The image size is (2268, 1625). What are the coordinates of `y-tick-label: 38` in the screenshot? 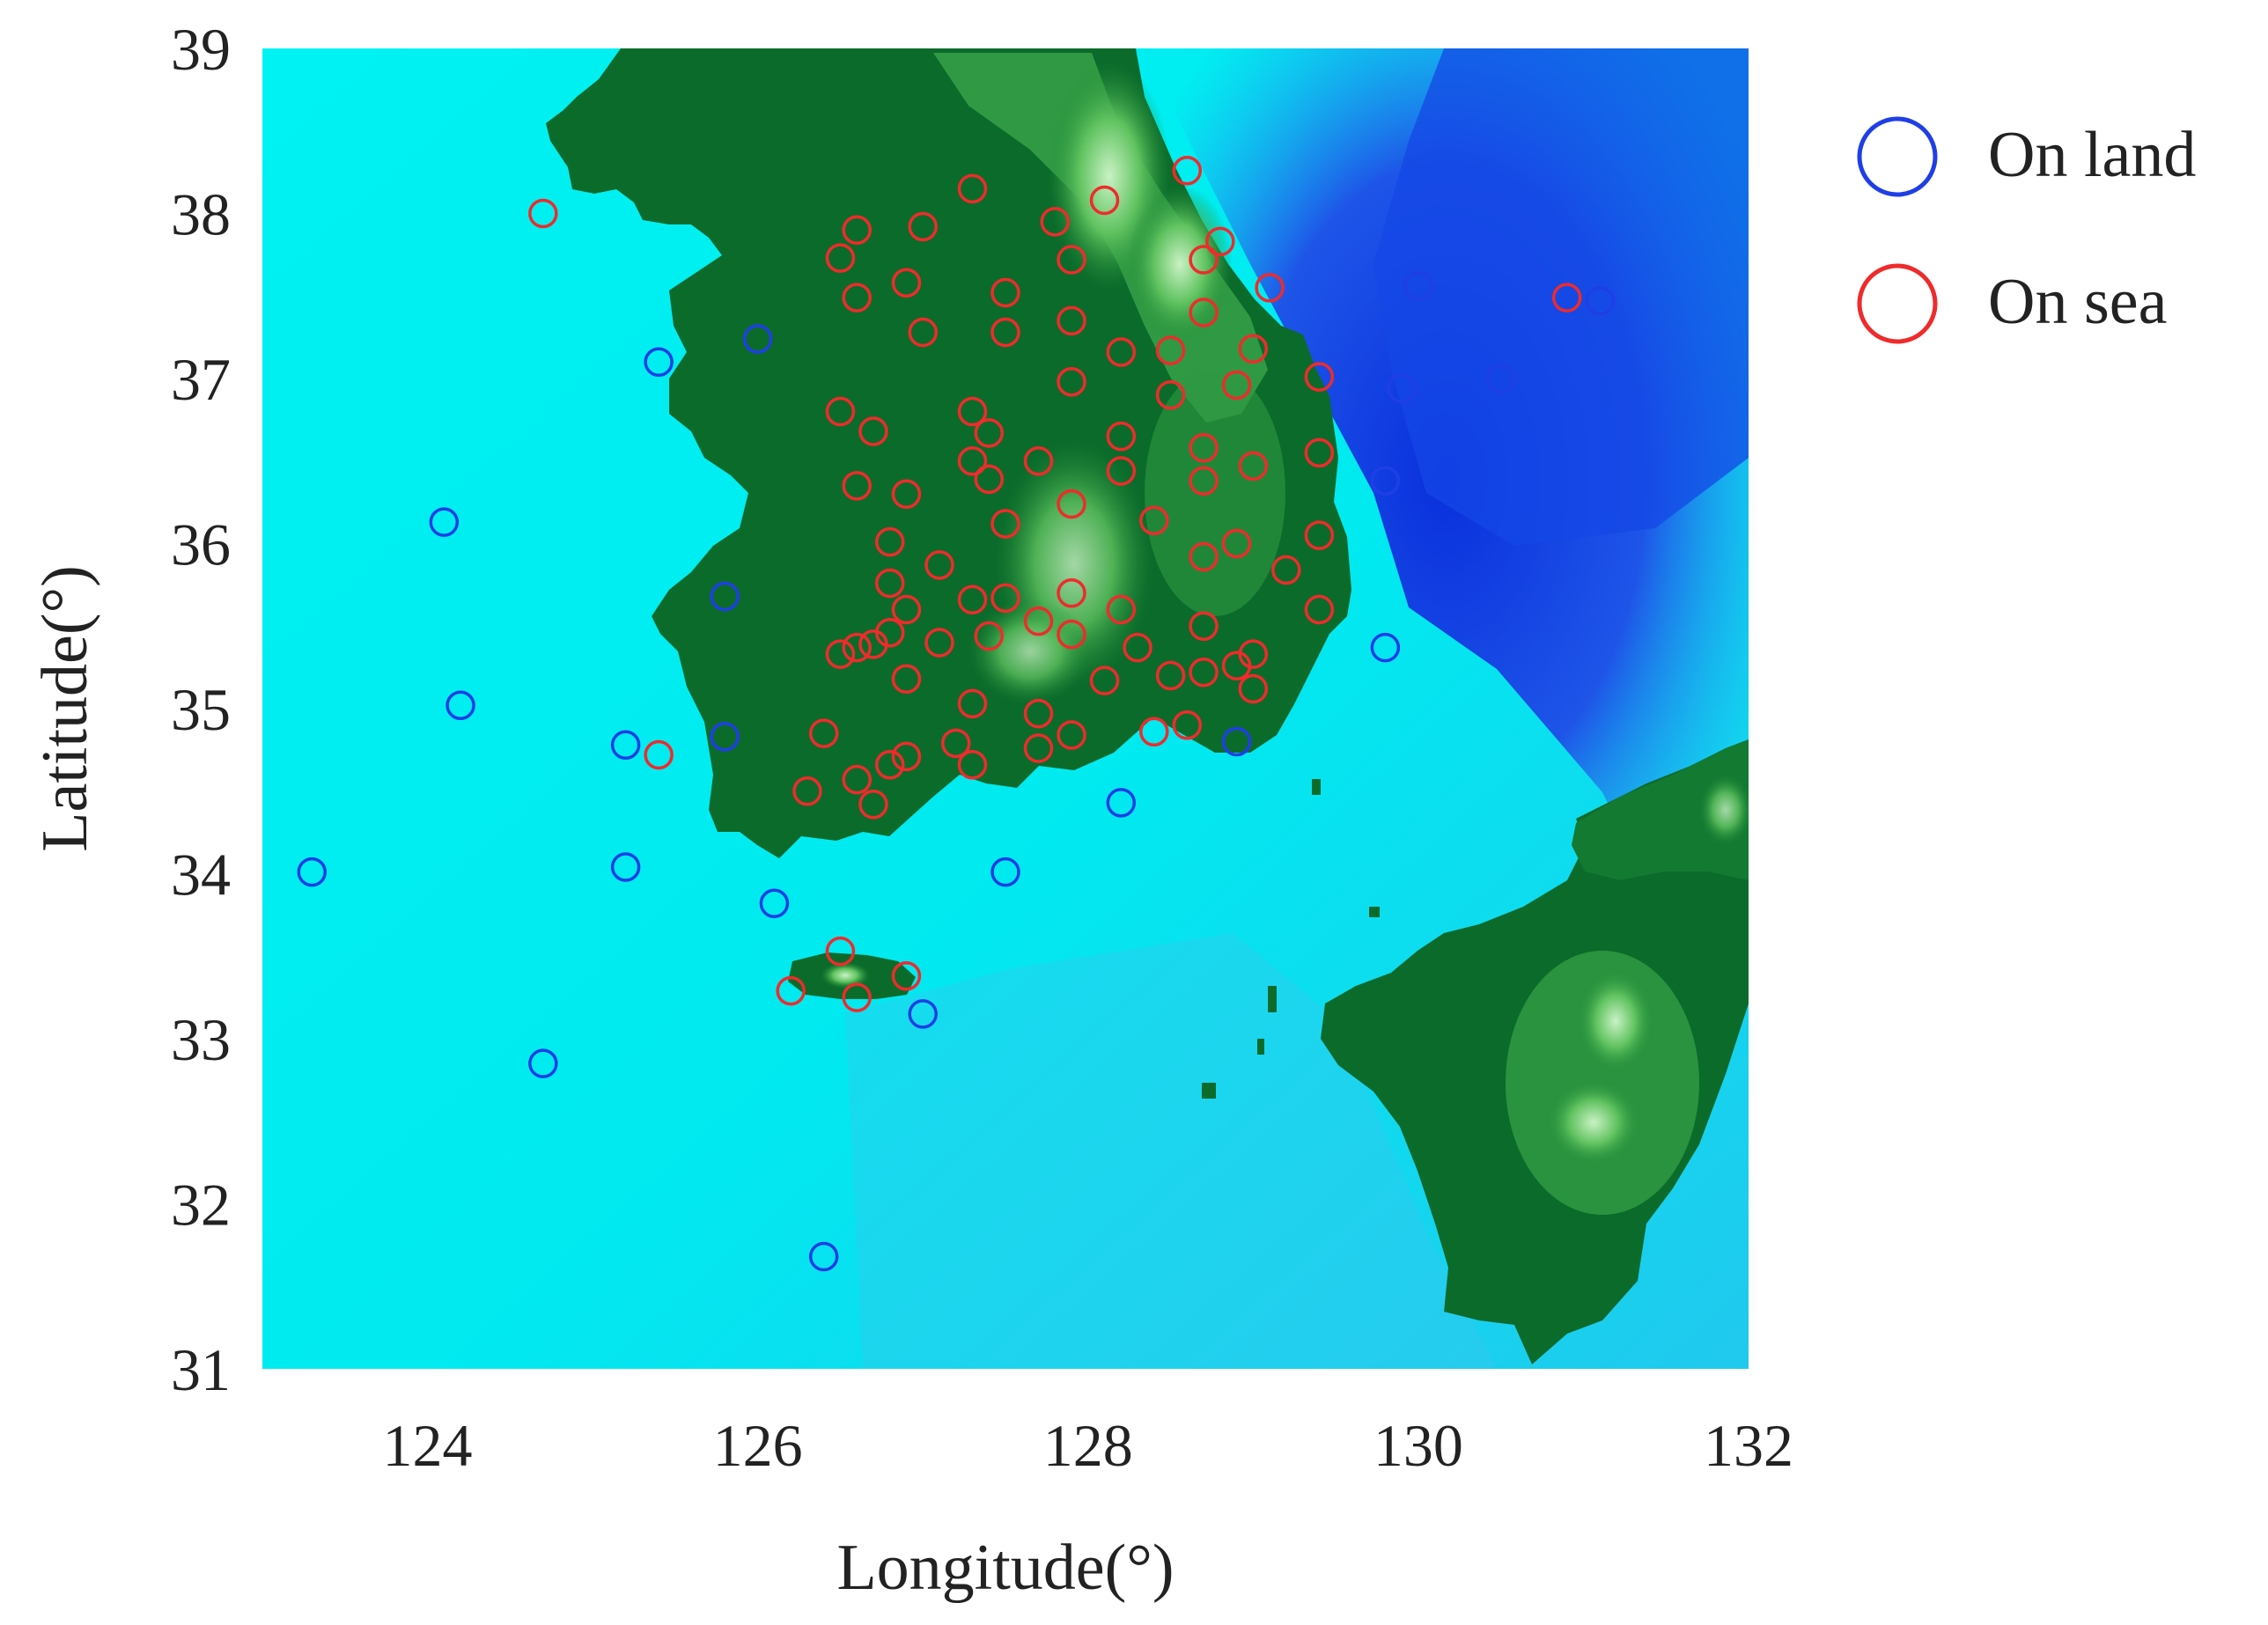 It's located at (201, 214).